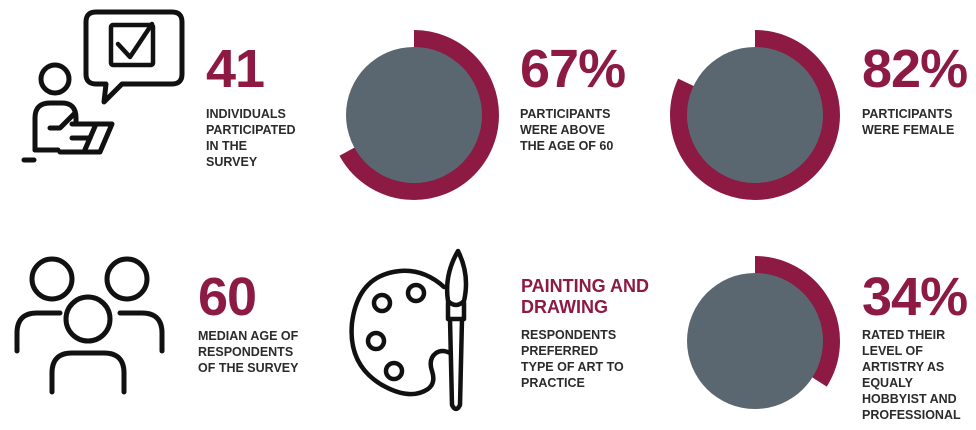 The image size is (976, 430). Describe the element at coordinates (227, 297) in the screenshot. I see `stat-value-median-age: 60` at that location.